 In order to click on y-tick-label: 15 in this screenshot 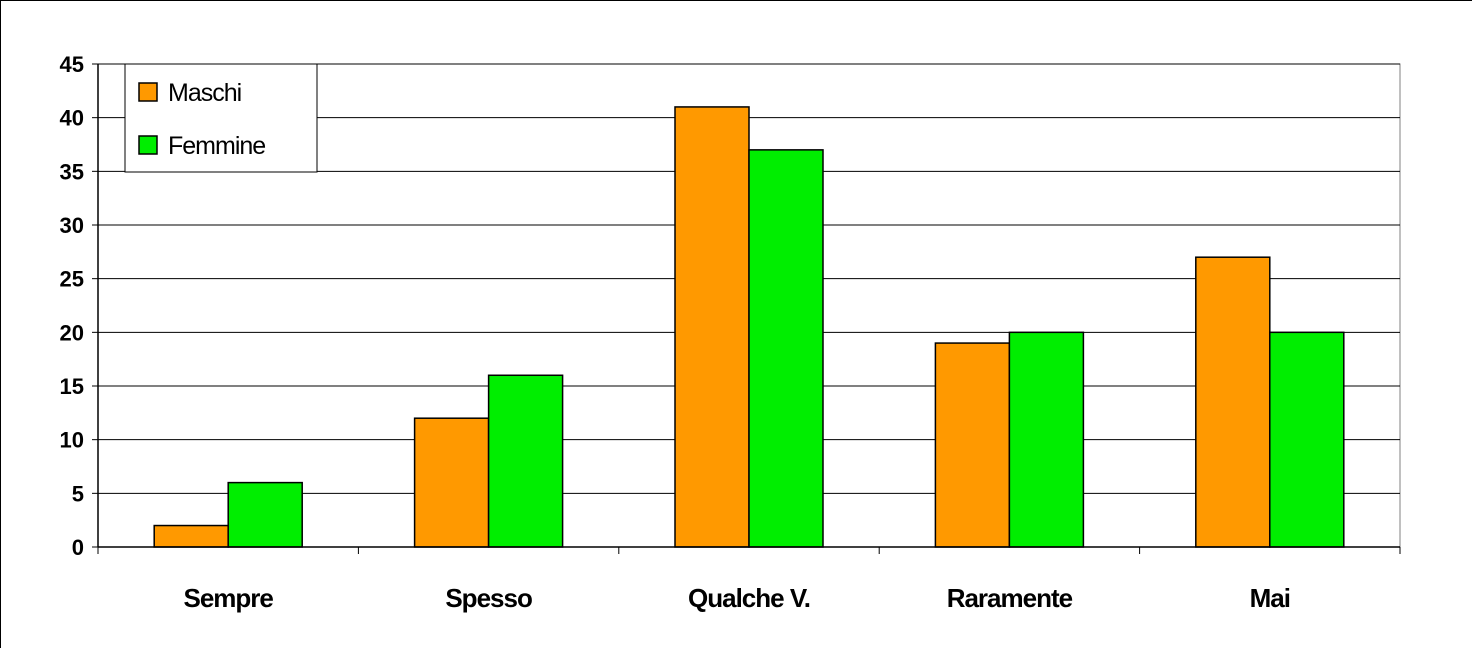, I will do `click(72, 386)`.